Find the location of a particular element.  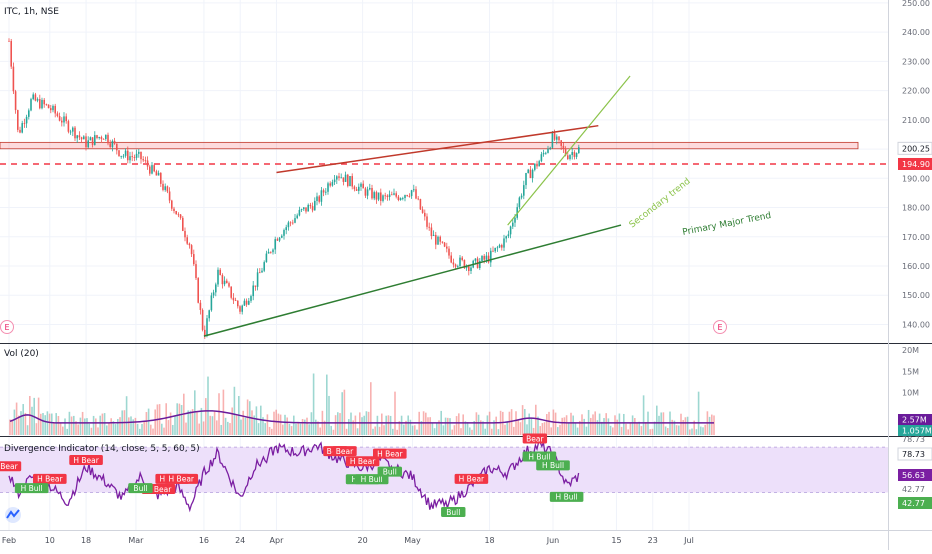

signal-tag-label: H Bull is located at coordinates (372, 479).